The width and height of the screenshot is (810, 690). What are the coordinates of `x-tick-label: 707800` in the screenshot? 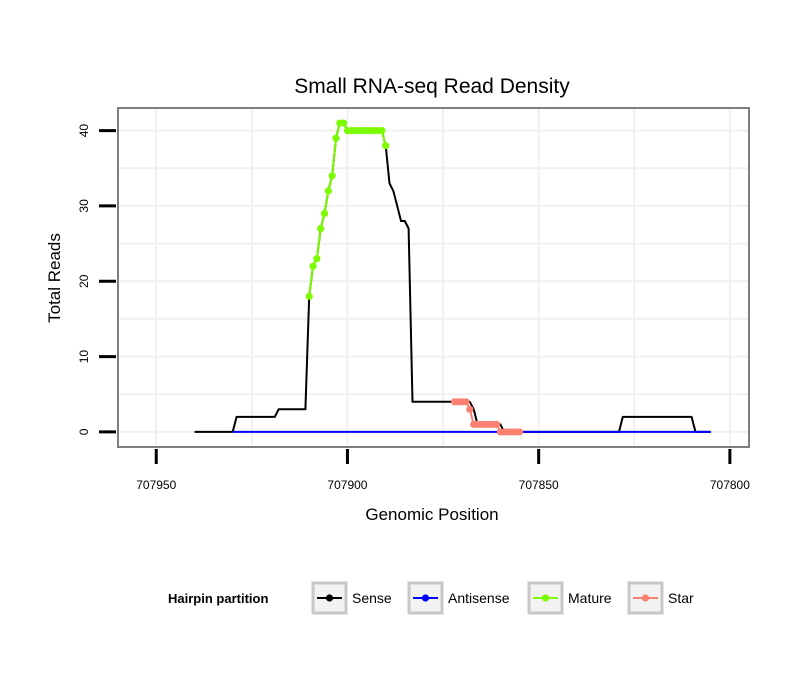 It's located at (730, 485).